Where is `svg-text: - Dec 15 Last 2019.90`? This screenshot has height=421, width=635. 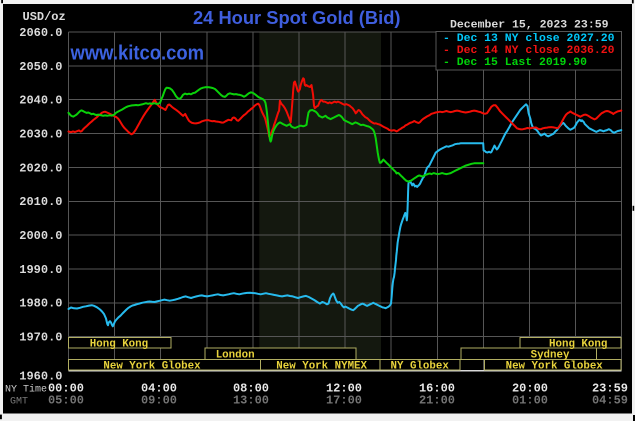
svg-text: - Dec 15 Last 2019.90 is located at coordinates (515, 63).